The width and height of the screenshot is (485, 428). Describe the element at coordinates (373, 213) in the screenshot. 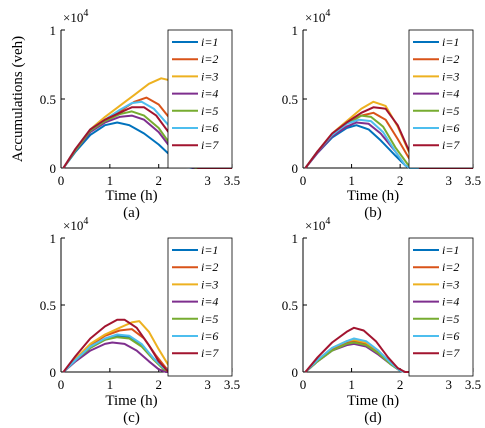

I see `panel-caption: (b)` at that location.